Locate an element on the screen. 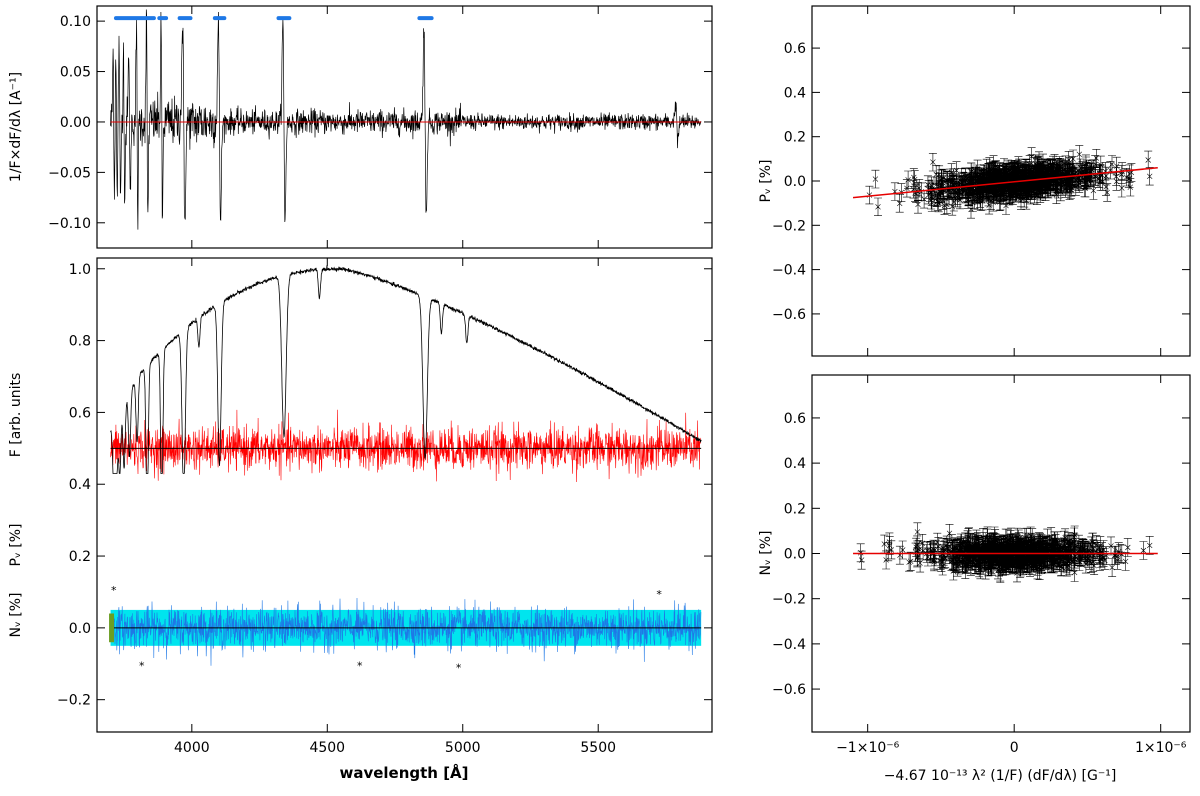  nv-xtick-label: 0 is located at coordinates (1014, 748).